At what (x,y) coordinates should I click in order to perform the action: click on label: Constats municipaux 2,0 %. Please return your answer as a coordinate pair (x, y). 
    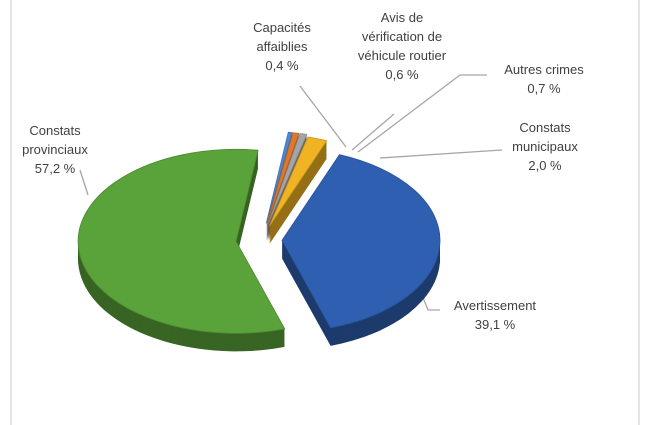
    Looking at the image, I should click on (545, 146).